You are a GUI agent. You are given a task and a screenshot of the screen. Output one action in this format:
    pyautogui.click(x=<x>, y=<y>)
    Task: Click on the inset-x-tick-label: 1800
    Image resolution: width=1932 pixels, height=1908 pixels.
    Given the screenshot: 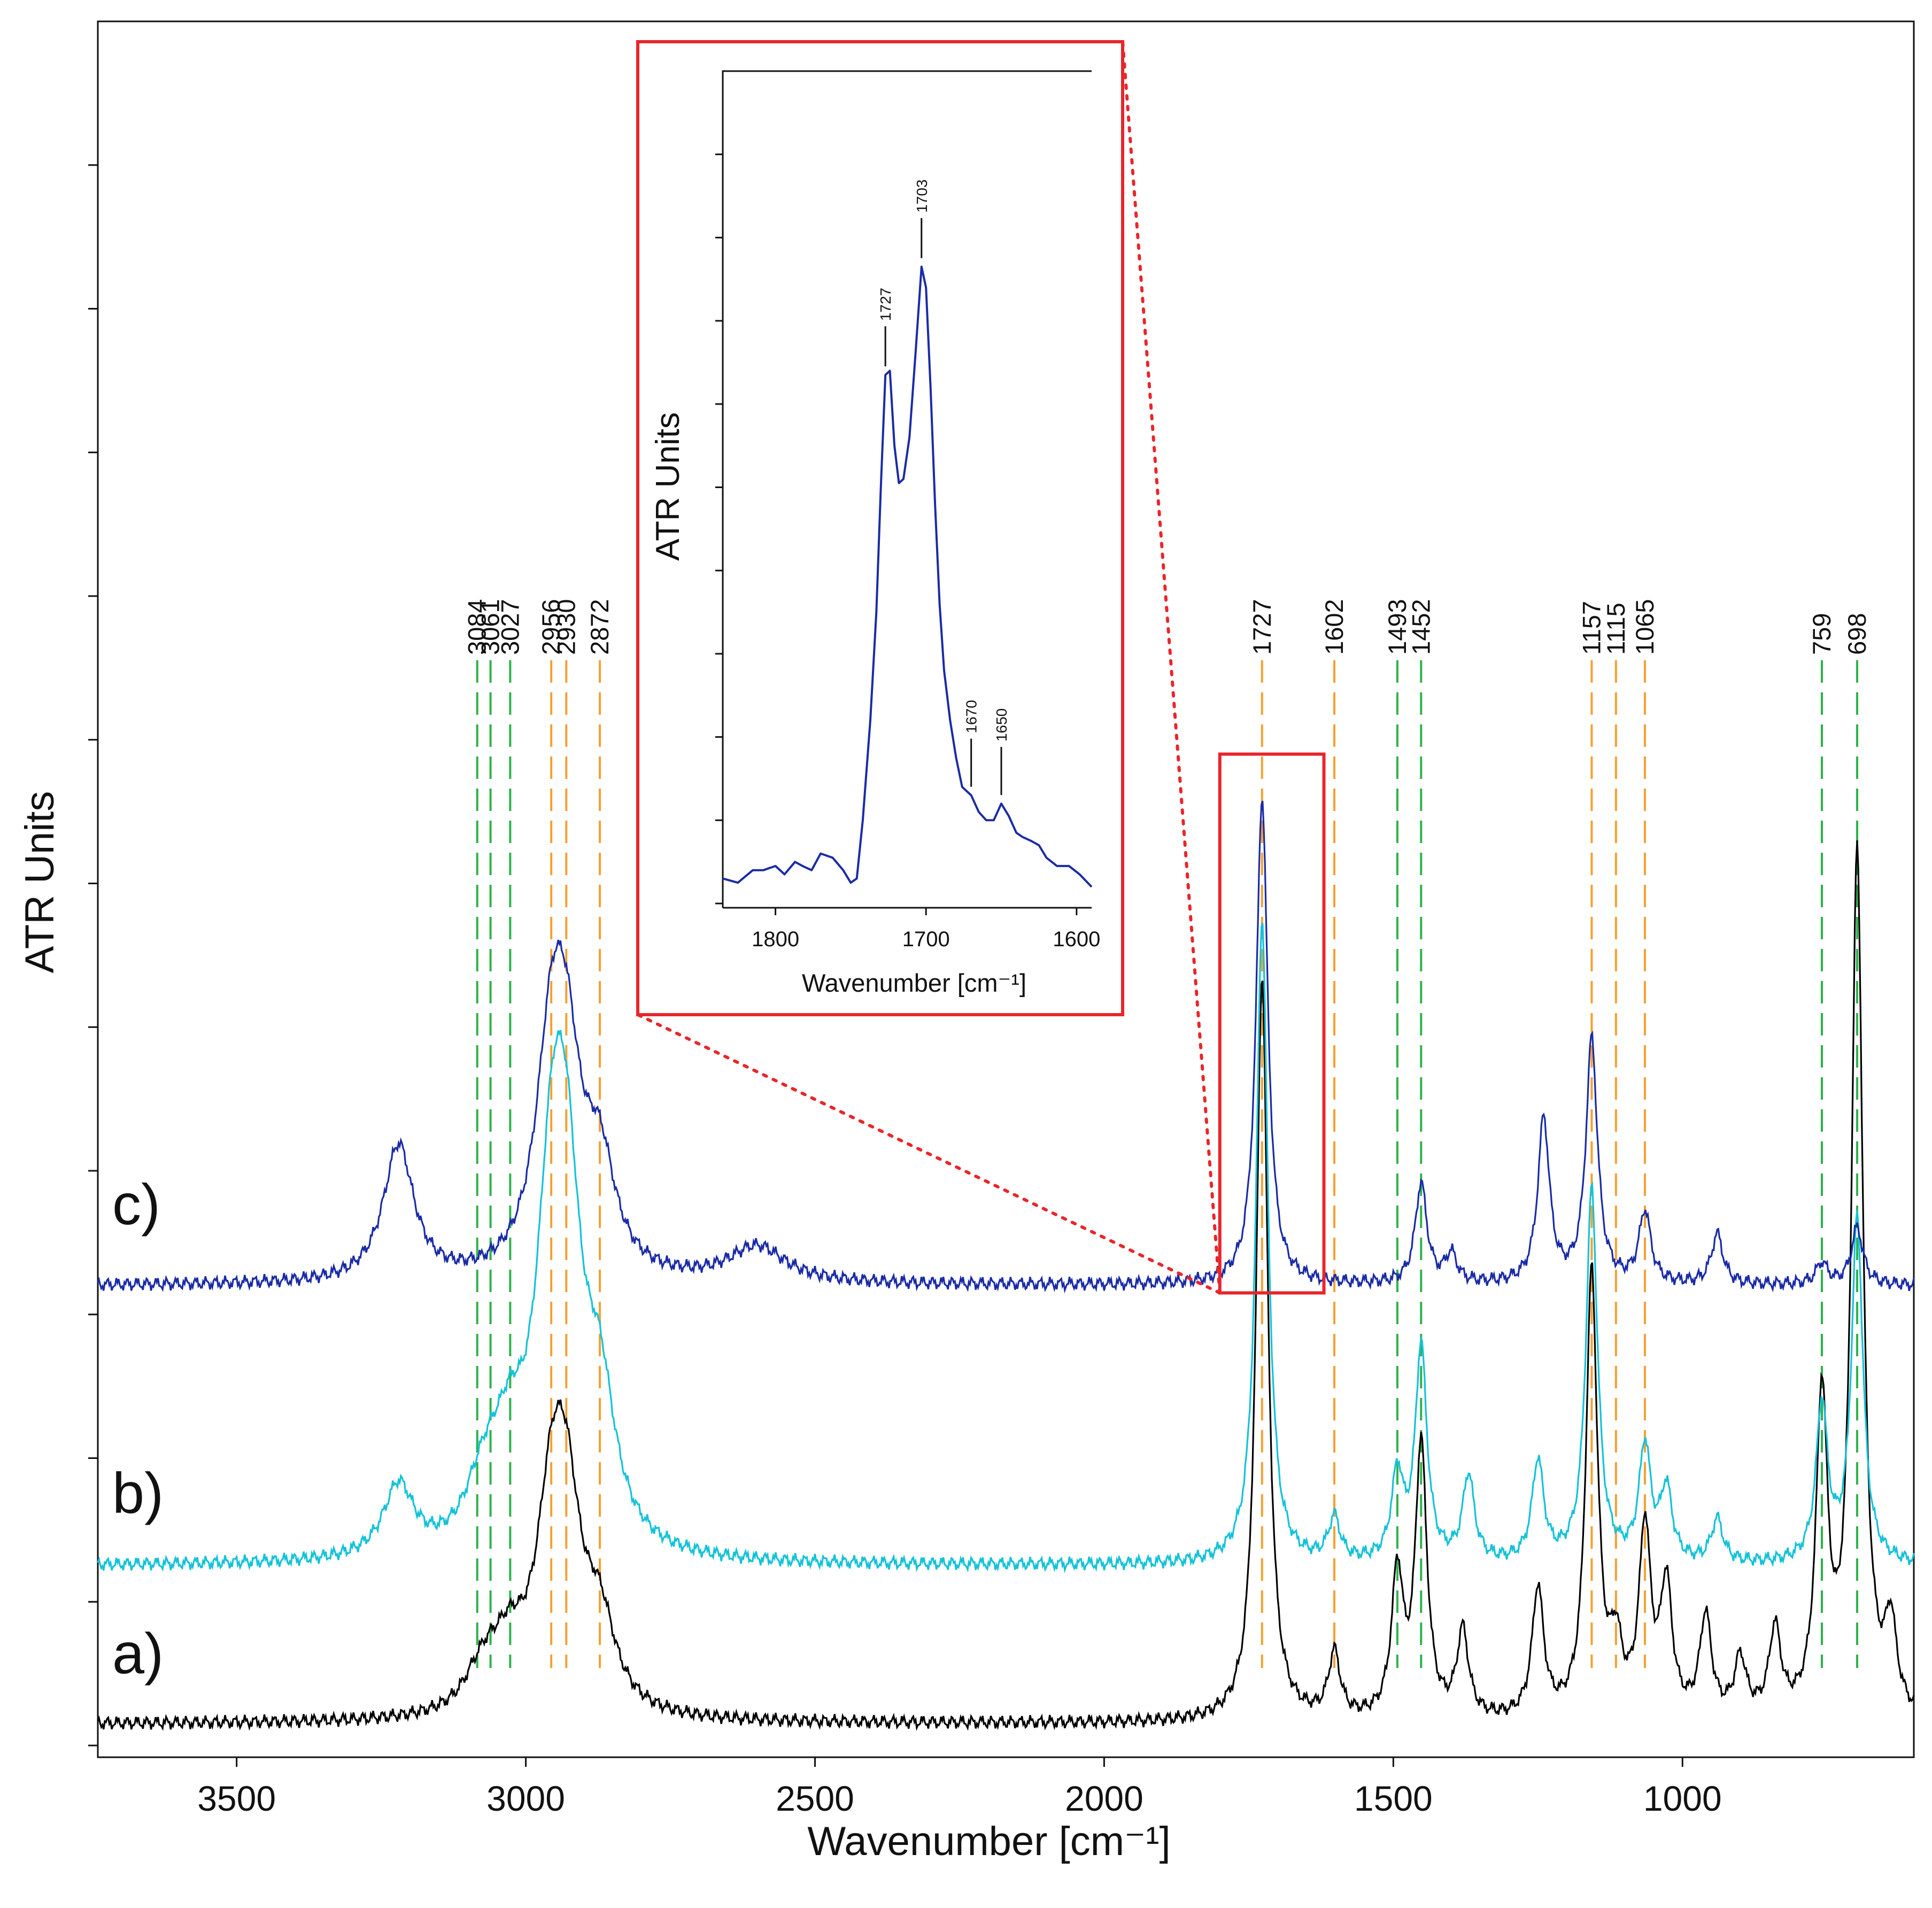 What is the action you would take?
    pyautogui.click(x=775, y=939)
    